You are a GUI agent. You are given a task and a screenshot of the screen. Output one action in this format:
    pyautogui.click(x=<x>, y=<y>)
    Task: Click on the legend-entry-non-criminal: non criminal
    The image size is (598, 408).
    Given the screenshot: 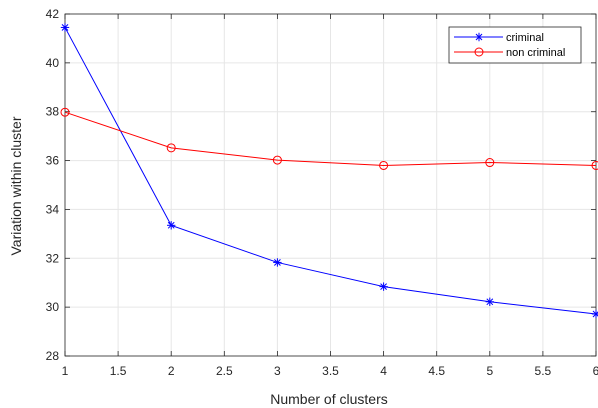 What is the action you would take?
    pyautogui.click(x=509, y=53)
    